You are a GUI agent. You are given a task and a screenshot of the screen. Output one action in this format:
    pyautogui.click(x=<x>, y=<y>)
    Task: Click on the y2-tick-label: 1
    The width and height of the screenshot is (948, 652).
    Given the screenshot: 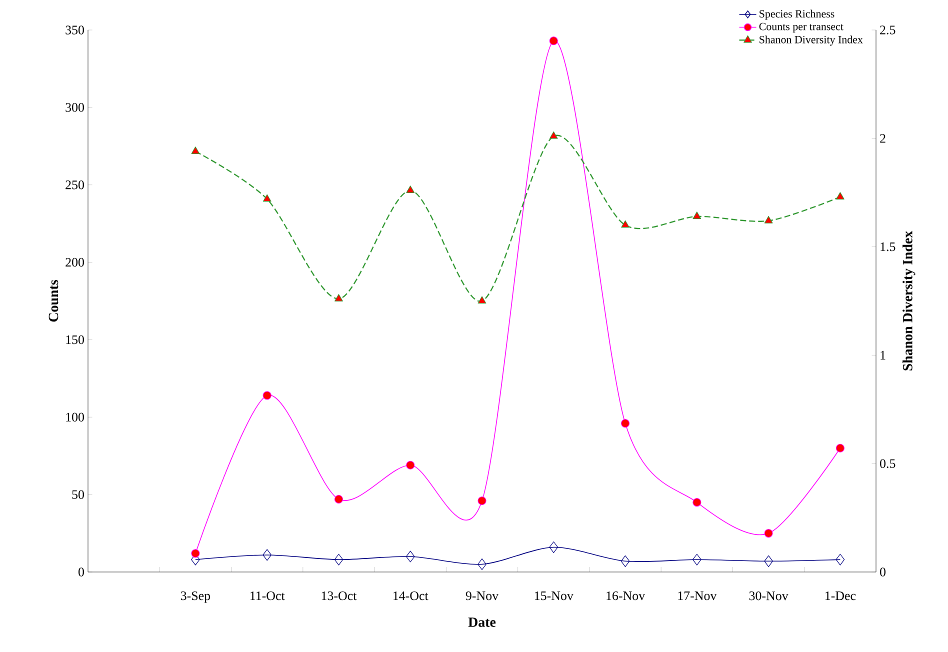 What is the action you would take?
    pyautogui.click(x=883, y=355)
    